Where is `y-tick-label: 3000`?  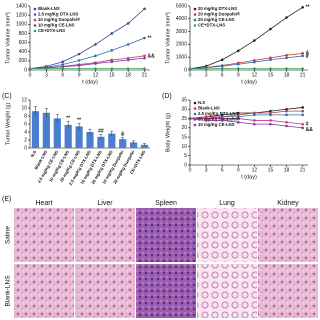
y-tick-label: 3000 is located at coordinates (181, 32).